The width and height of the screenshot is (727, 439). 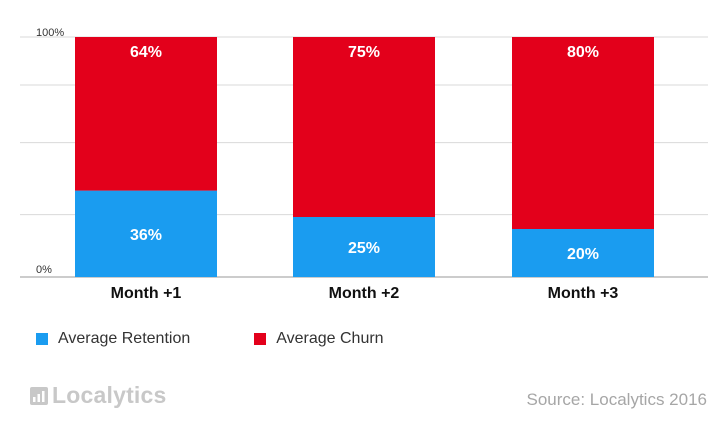 I want to click on localytics-logo: Localytics, so click(x=98, y=395).